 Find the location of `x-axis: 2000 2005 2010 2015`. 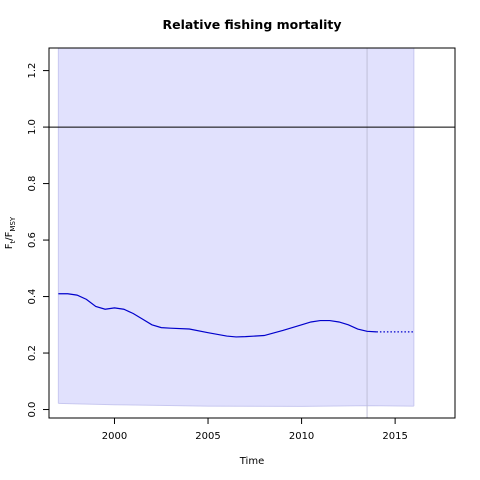

x-axis: 2000 2005 2010 2015 is located at coordinates (255, 430).